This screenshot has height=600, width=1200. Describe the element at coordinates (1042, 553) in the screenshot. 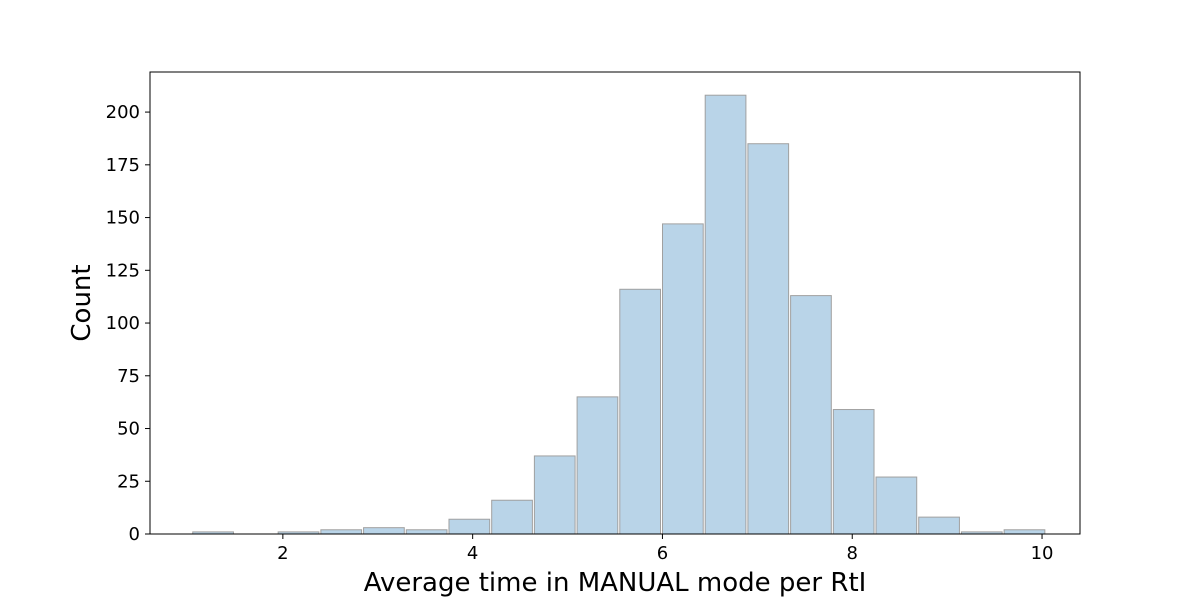

I see `x-tick-label: 10` at that location.